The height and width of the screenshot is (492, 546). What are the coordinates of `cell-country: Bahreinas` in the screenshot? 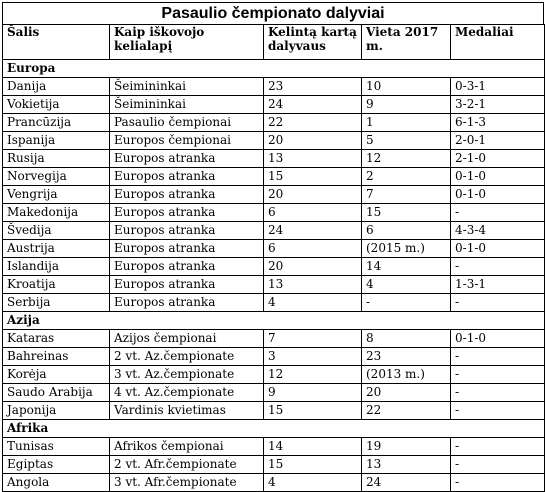 It's located at (56, 356).